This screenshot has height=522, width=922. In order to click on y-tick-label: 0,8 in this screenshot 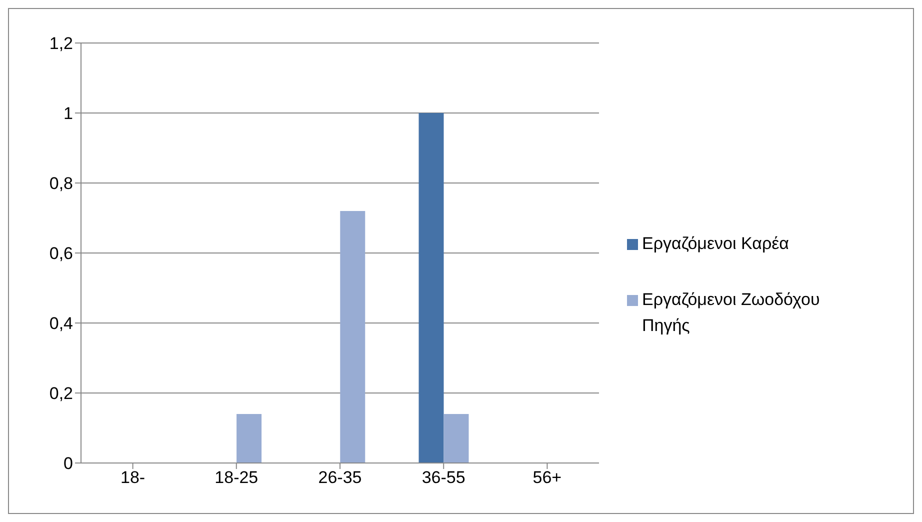, I will do `click(61, 184)`.